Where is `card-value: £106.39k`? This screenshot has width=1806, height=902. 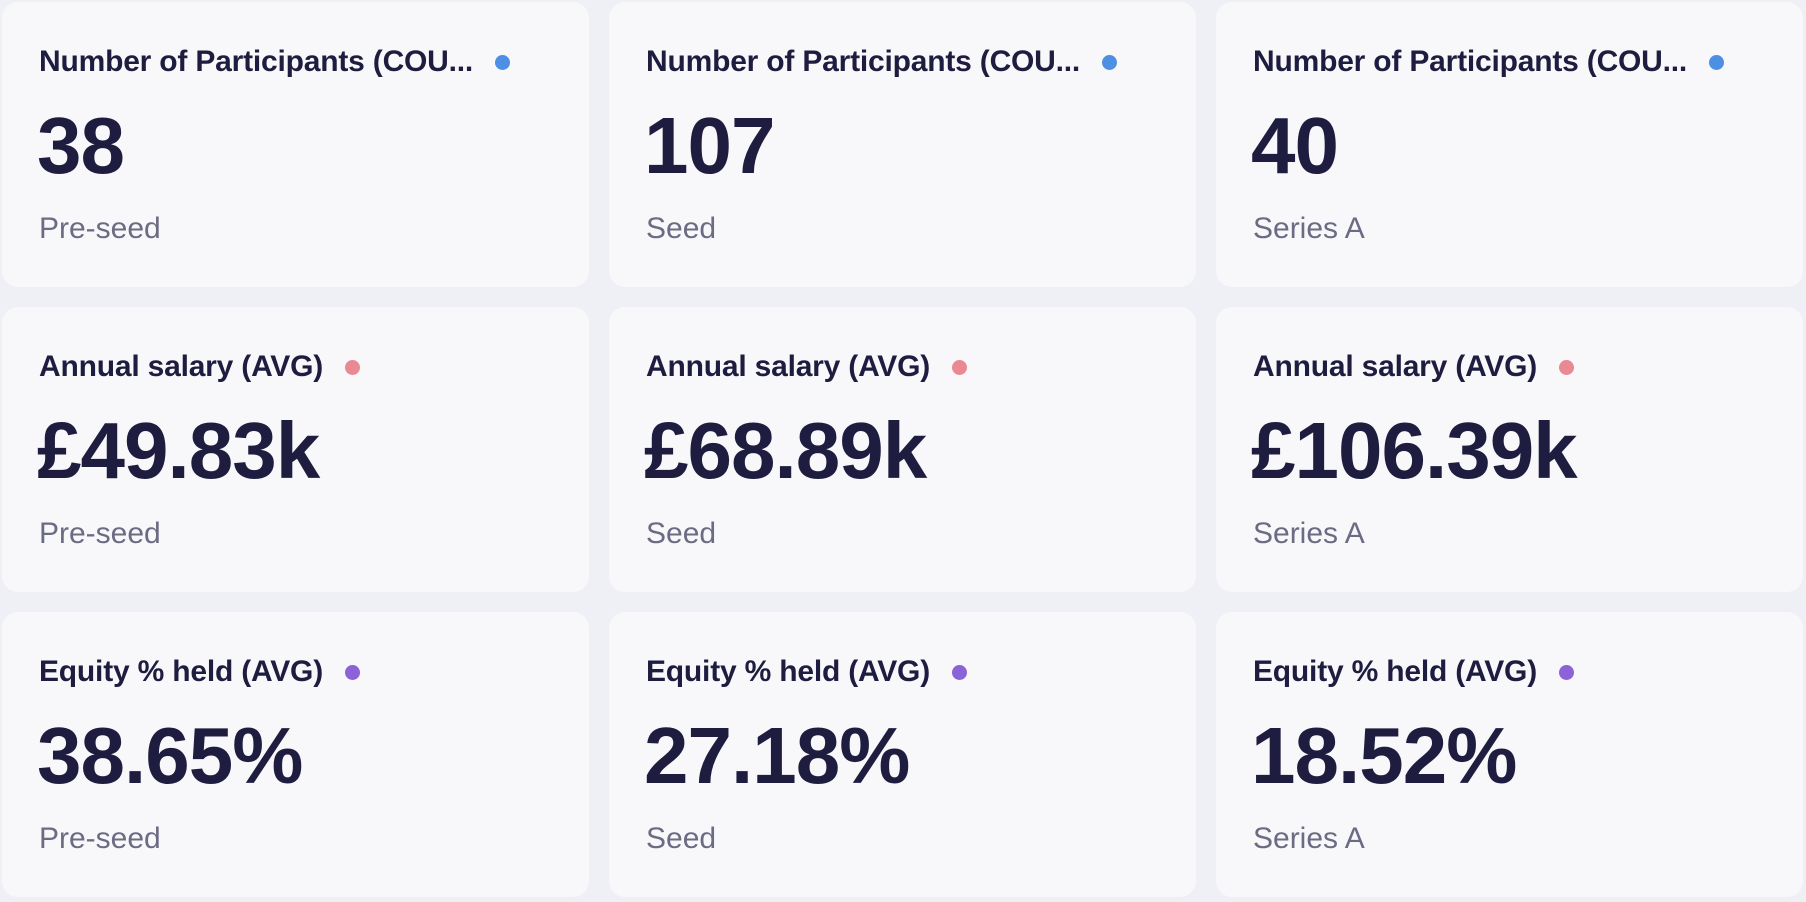
card-value: £106.39k is located at coordinates (1414, 450).